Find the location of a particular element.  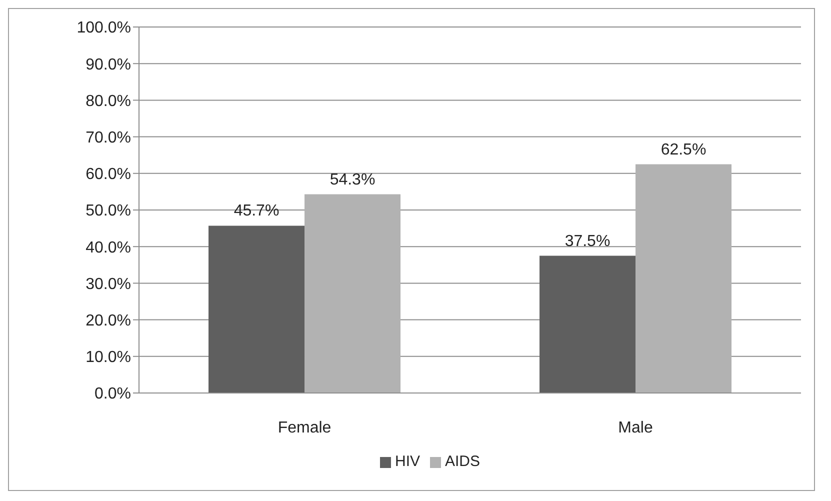

data-label: 62.5% is located at coordinates (683, 149).